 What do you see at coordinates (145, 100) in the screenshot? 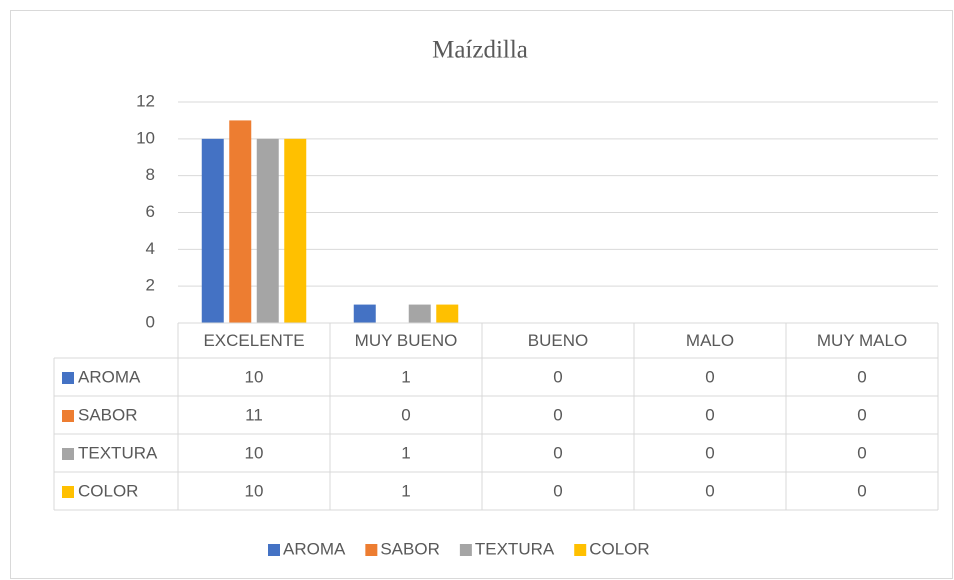
I see `y-tick-label: 12` at bounding box center [145, 100].